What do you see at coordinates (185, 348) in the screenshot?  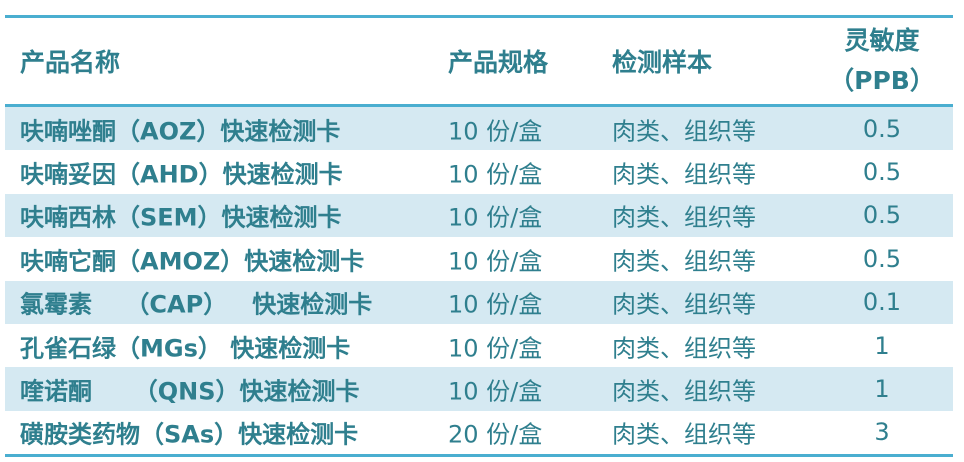 I see `cell-product-name: 孔雀石绿（MGs） 快速检测卡` at bounding box center [185, 348].